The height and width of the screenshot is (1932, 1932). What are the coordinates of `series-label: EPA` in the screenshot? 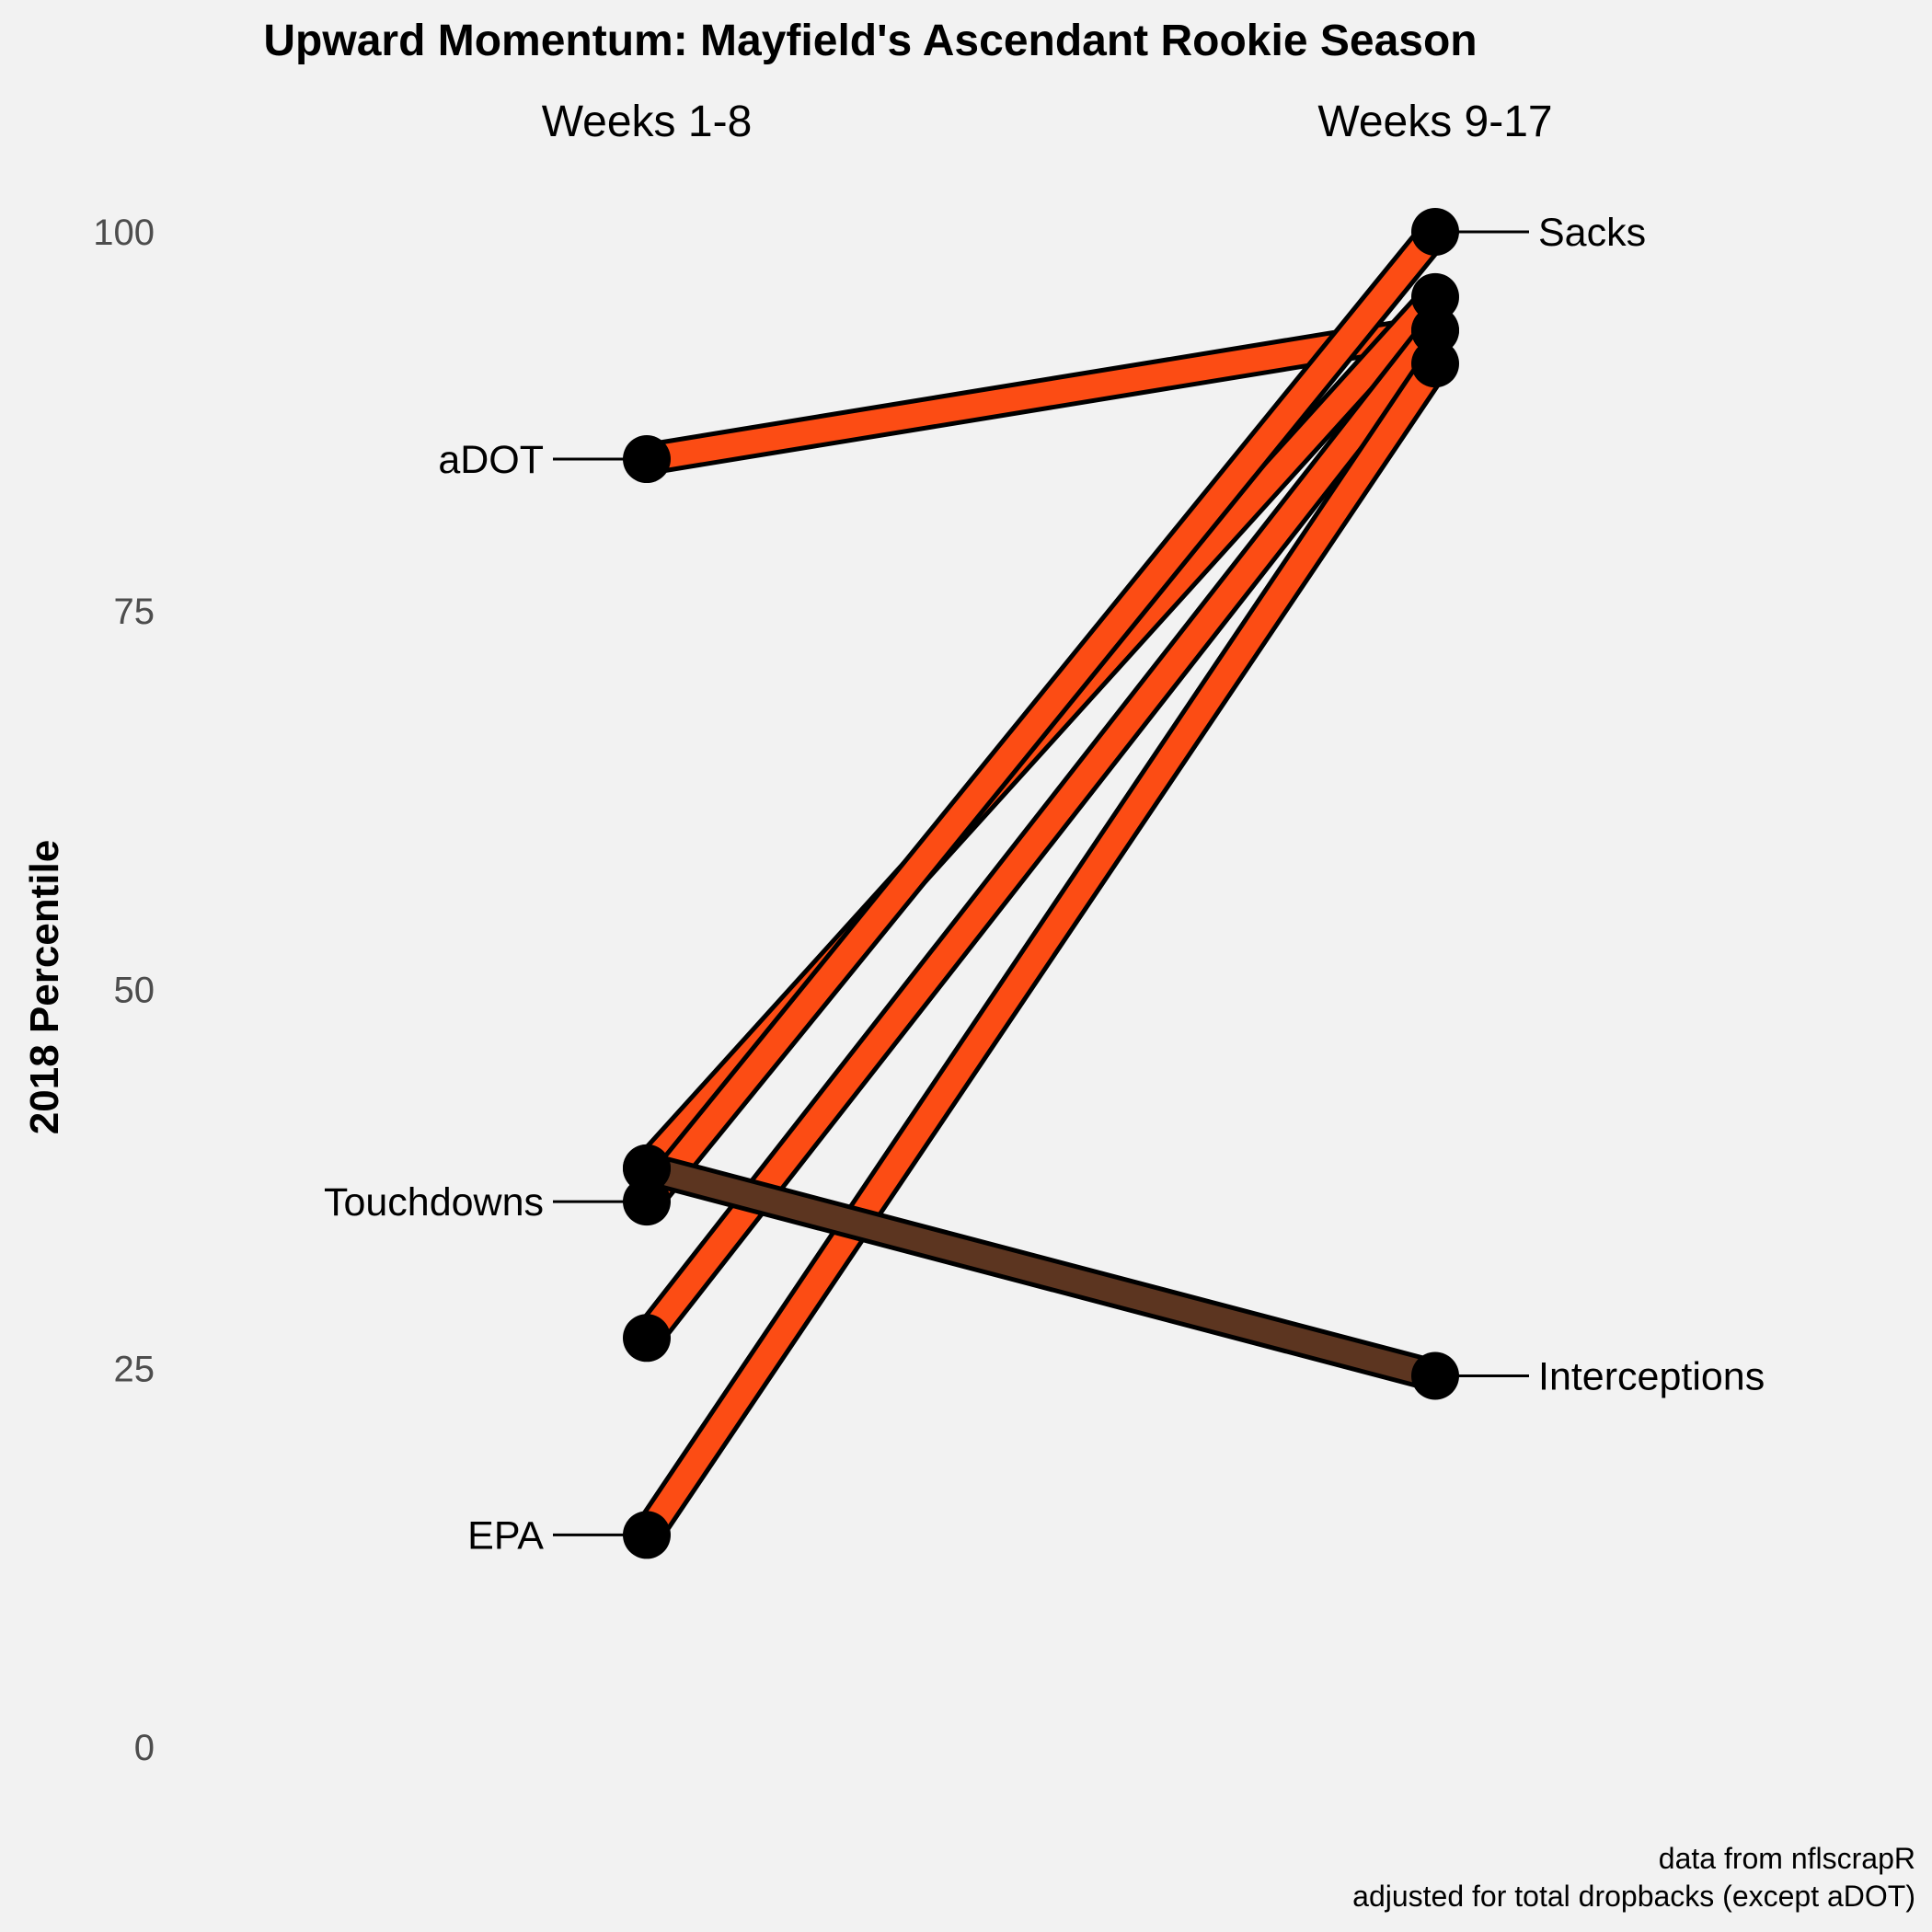 It's located at (505, 1535).